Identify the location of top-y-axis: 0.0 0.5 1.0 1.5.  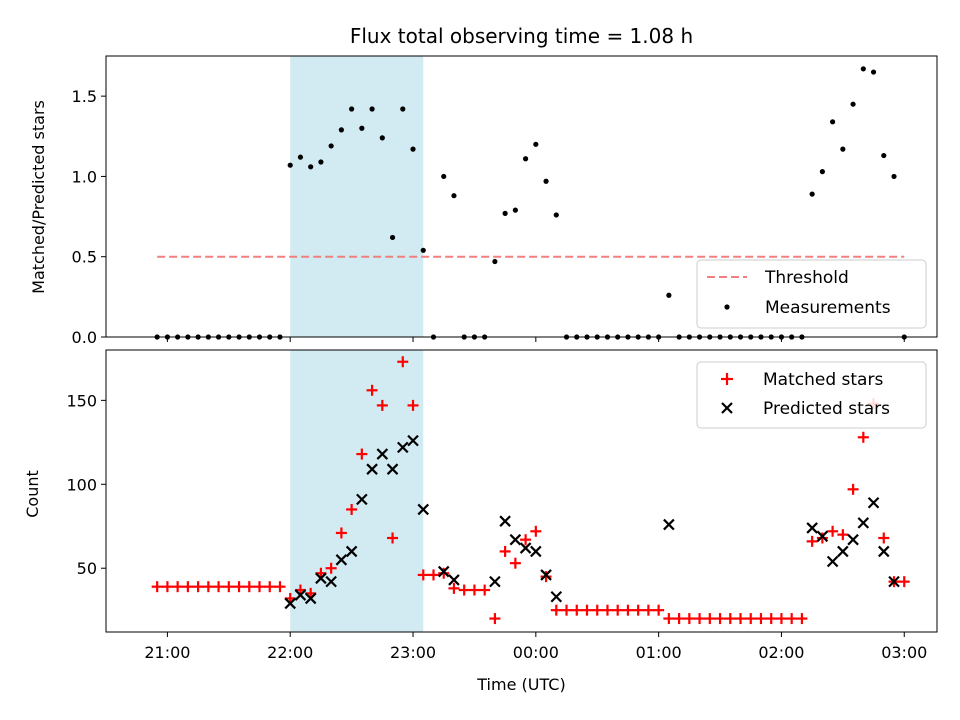
(89, 217).